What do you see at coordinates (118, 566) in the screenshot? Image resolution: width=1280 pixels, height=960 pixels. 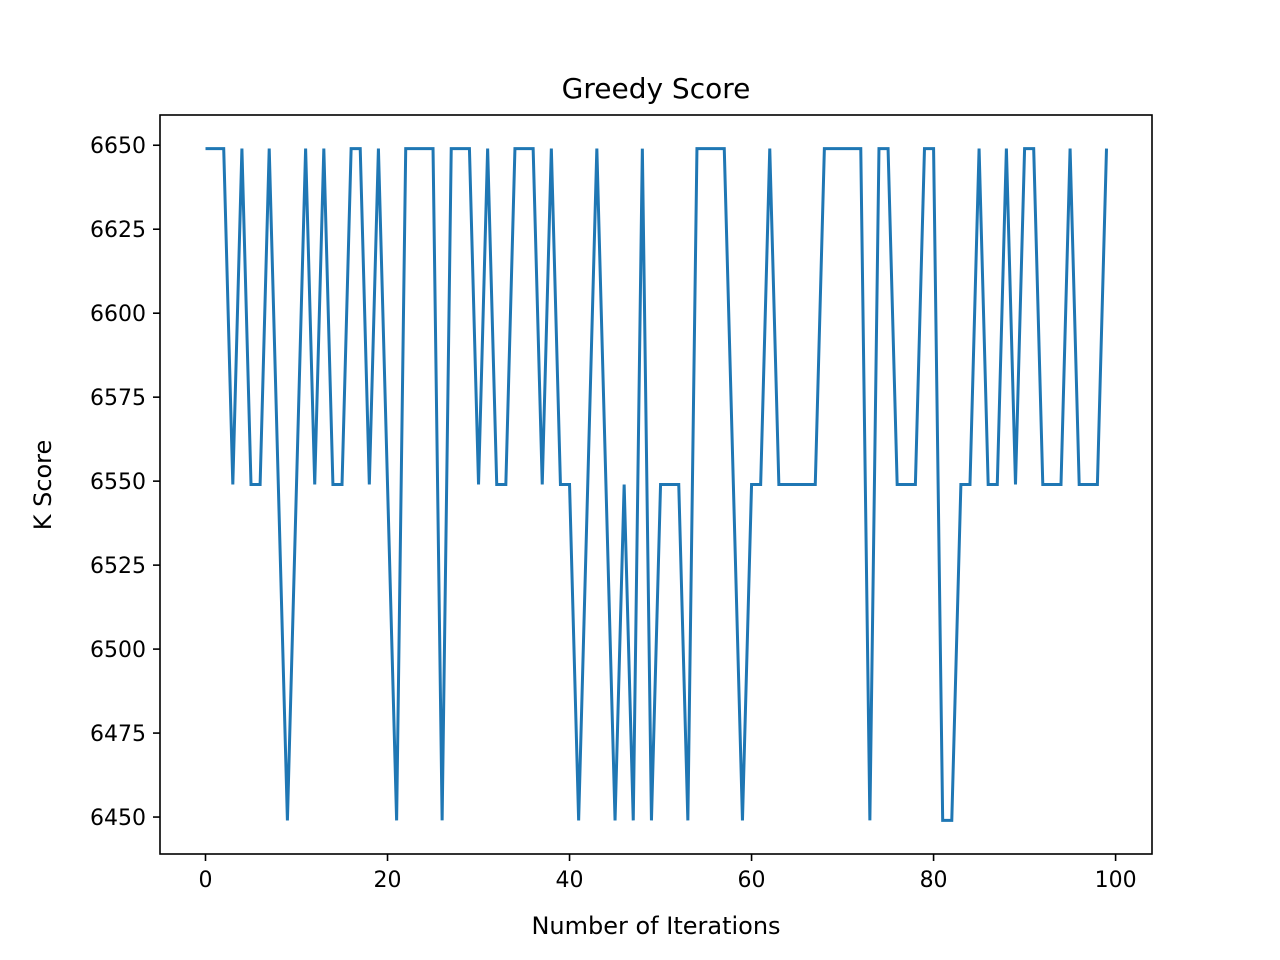 I see `y-tick-label: 6525` at bounding box center [118, 566].